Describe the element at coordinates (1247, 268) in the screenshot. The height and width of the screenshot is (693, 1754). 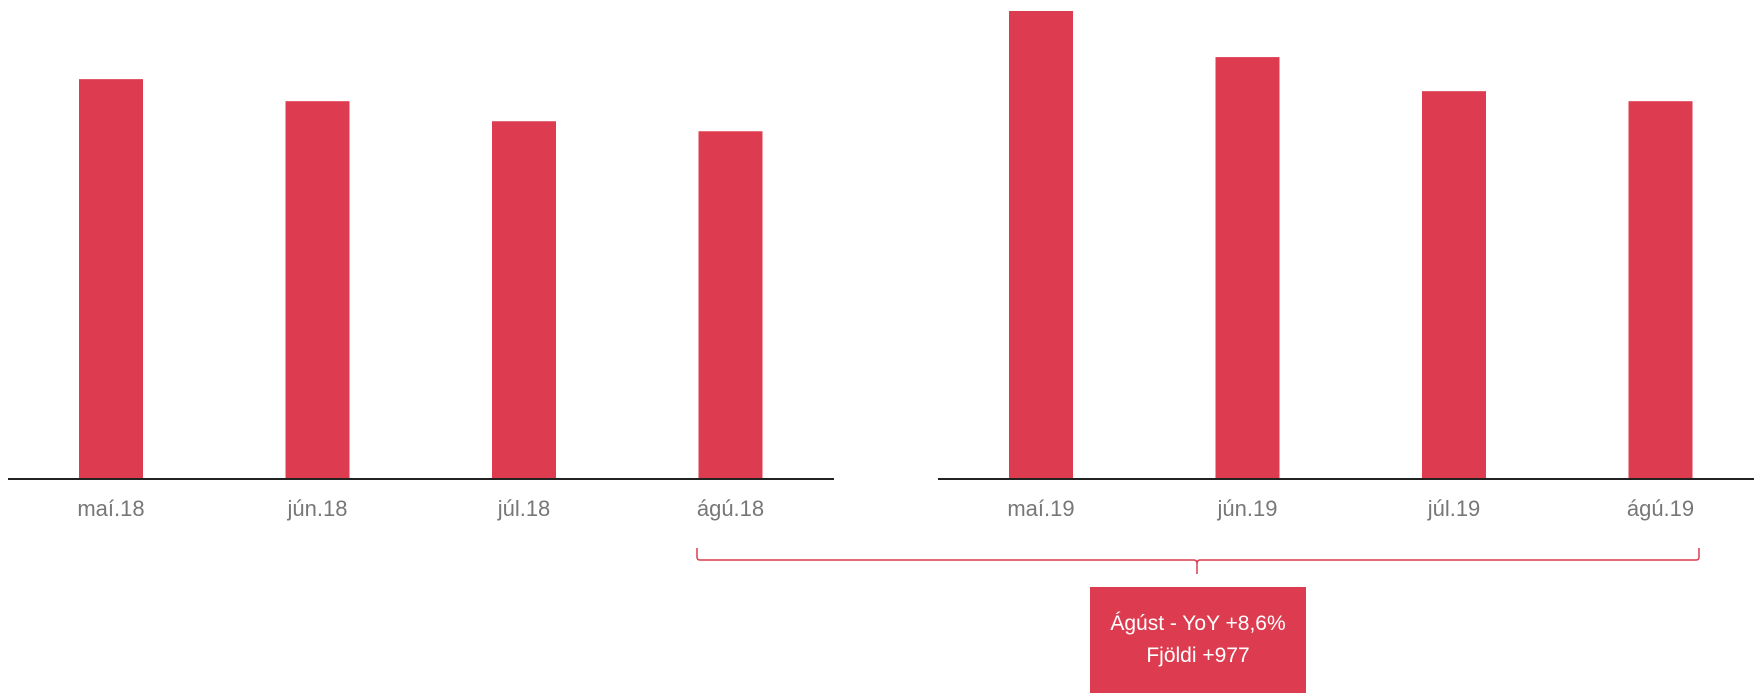
I see `bar-jún.19` at that location.